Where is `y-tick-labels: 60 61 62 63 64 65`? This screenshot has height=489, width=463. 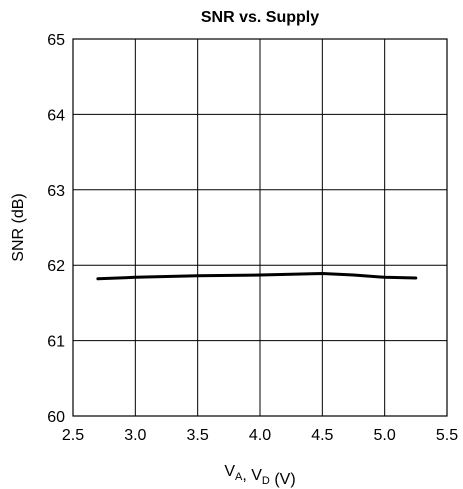
y-tick-labels: 60 61 62 63 64 65 is located at coordinates (56, 229).